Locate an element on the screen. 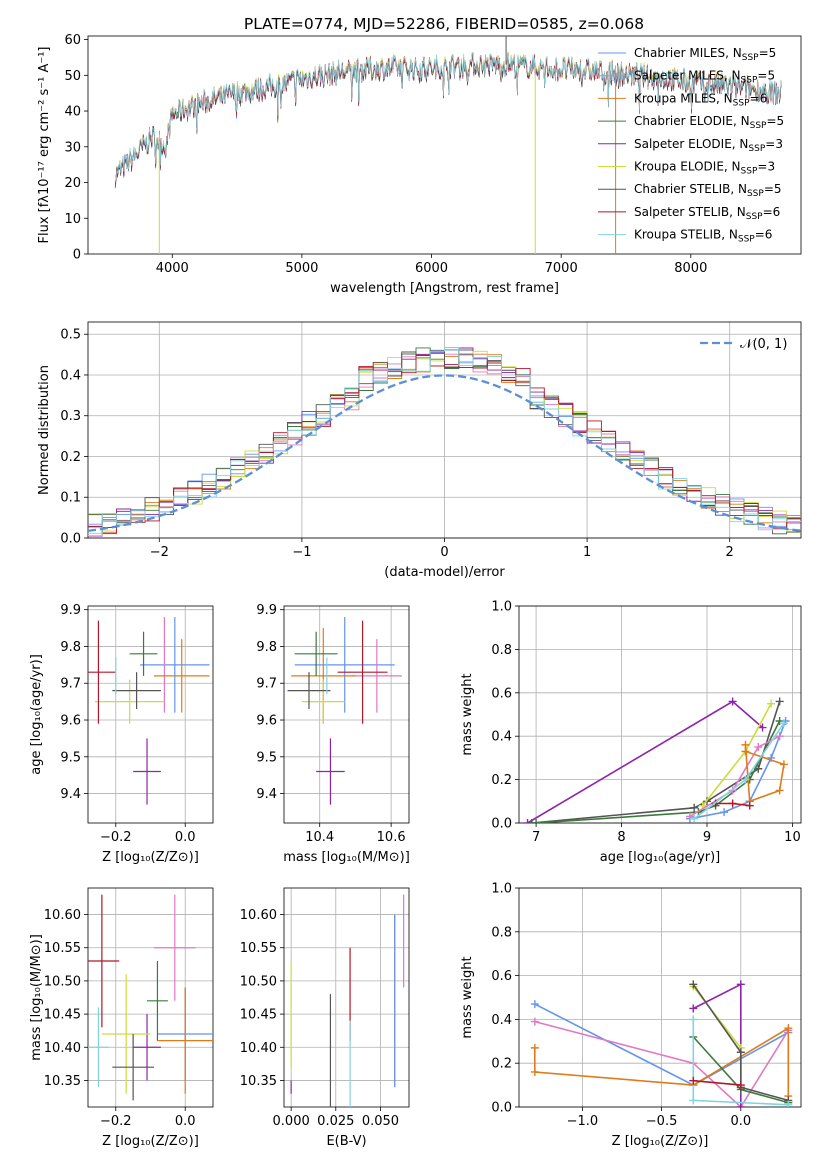 This screenshot has height=1170, width=819. y-tick-label: 10.40 is located at coordinates (258, 1048).